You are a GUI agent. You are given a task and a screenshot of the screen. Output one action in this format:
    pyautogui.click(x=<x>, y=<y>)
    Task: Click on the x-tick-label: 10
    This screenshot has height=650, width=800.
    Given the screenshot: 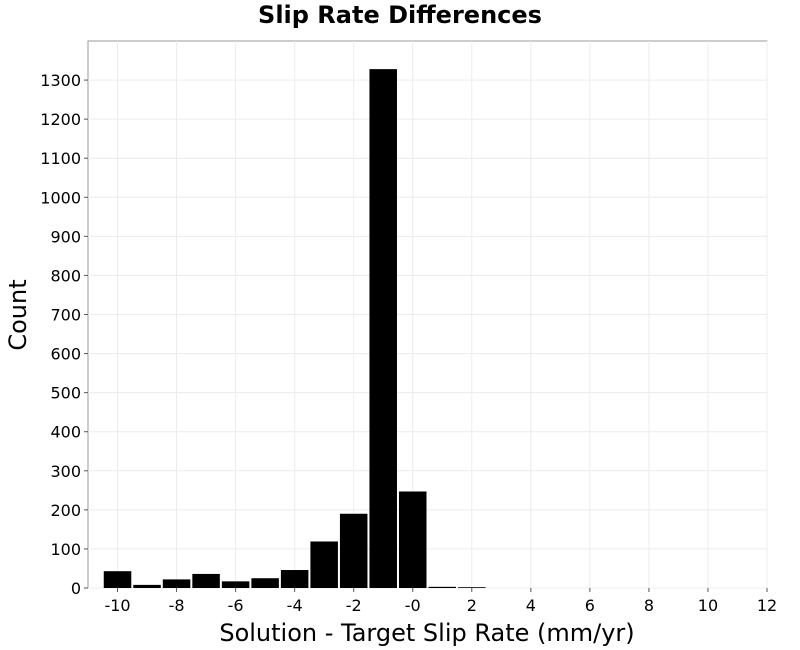 What is the action you would take?
    pyautogui.click(x=708, y=605)
    